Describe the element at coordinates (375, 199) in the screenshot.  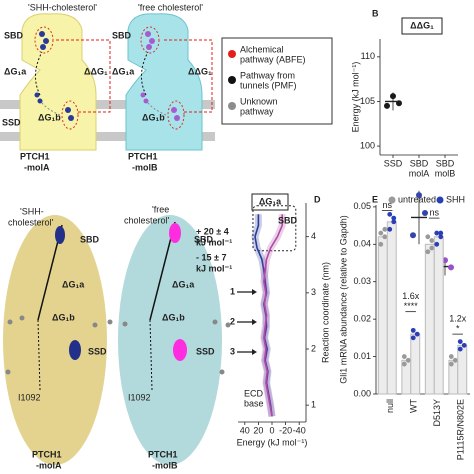
I see `panel-label: E` at that location.